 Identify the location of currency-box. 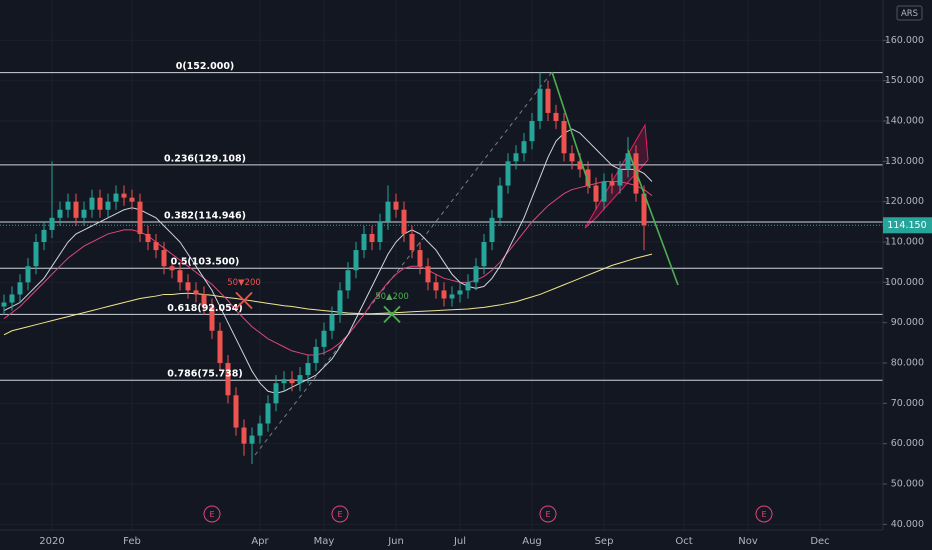
(909, 13).